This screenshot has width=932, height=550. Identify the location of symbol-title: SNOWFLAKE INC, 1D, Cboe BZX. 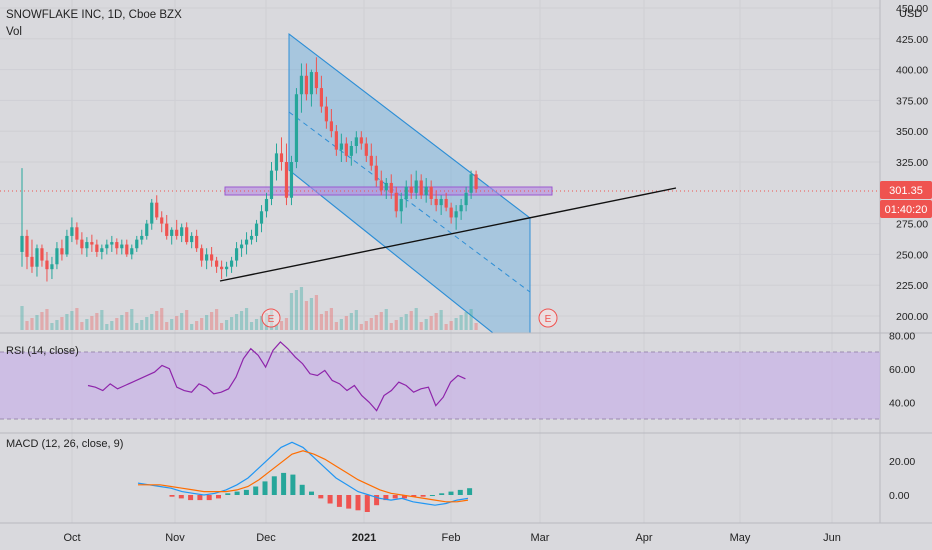
(94, 15).